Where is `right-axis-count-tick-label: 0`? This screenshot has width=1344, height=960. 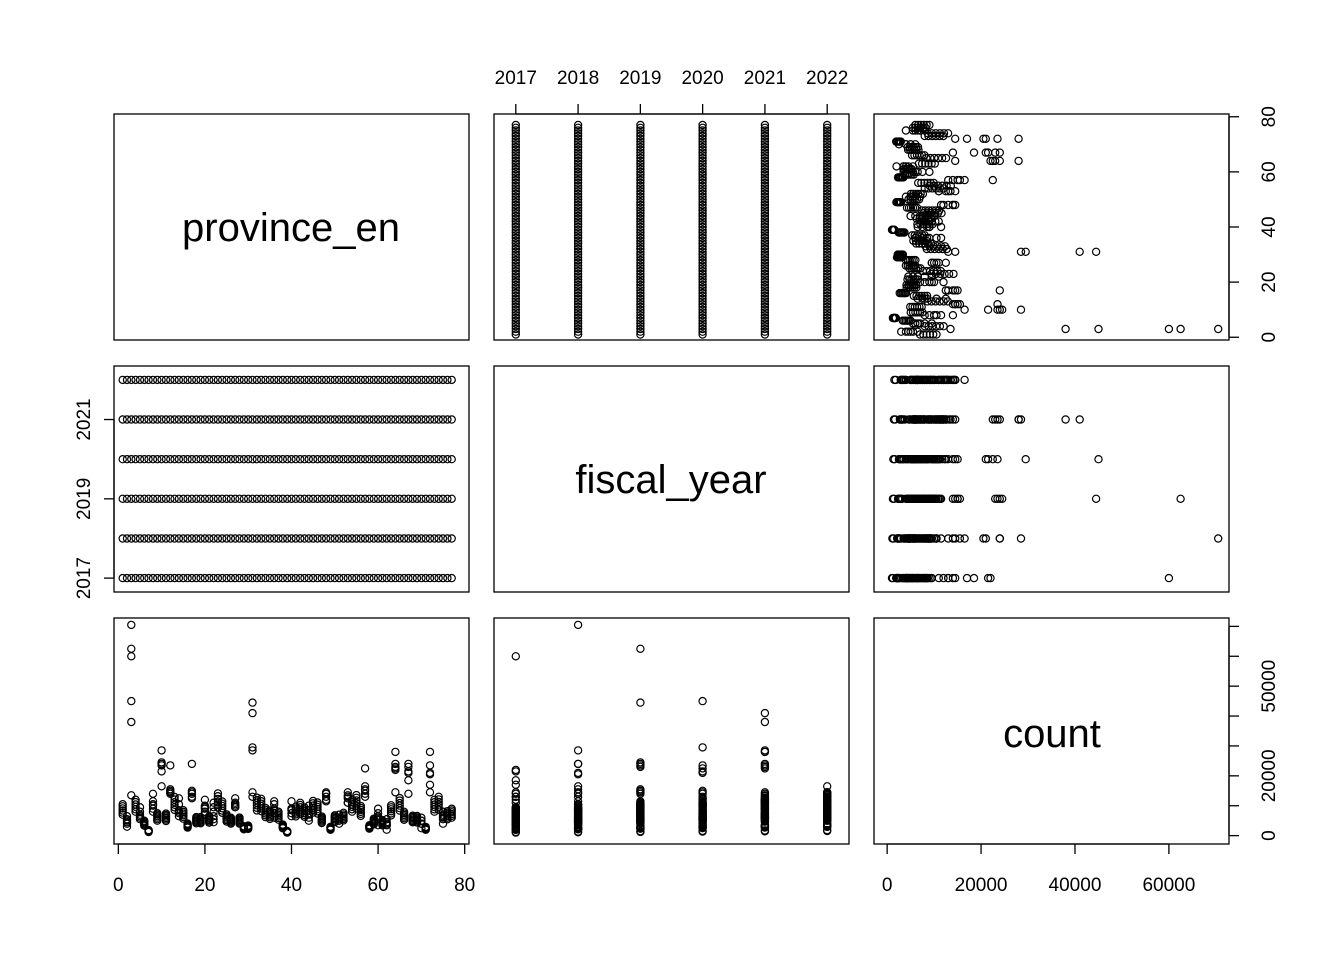 right-axis-count-tick-label: 0 is located at coordinates (1269, 835).